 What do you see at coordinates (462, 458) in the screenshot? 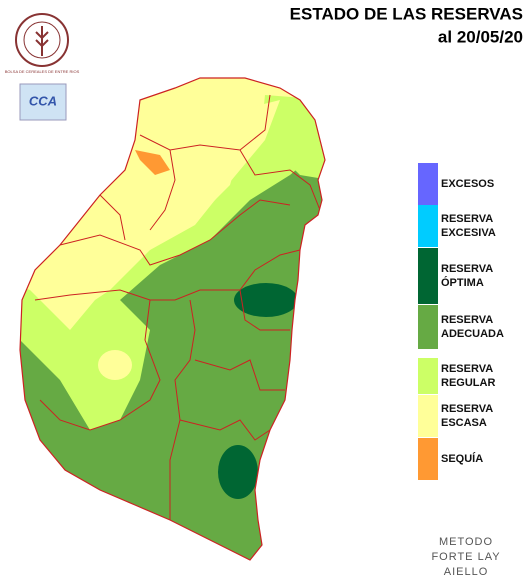
I see `legend-label: SEQUÍA` at bounding box center [462, 458].